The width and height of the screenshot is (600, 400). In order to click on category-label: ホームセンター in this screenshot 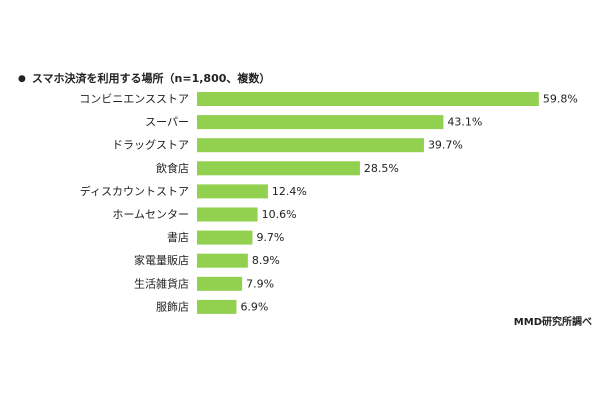, I will do `click(150, 214)`.